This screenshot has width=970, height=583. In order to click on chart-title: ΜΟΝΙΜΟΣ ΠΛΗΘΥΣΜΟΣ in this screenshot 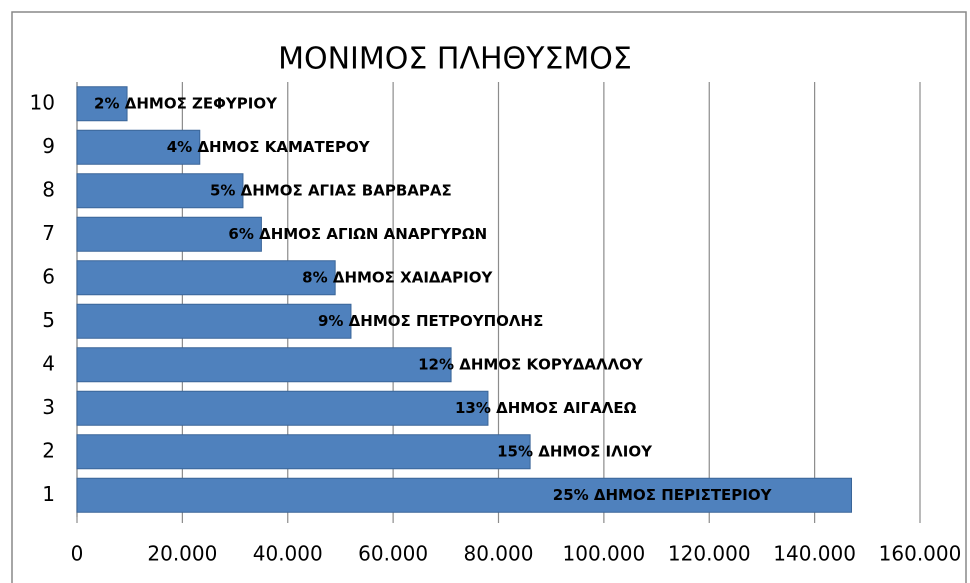, I will do `click(455, 59)`.